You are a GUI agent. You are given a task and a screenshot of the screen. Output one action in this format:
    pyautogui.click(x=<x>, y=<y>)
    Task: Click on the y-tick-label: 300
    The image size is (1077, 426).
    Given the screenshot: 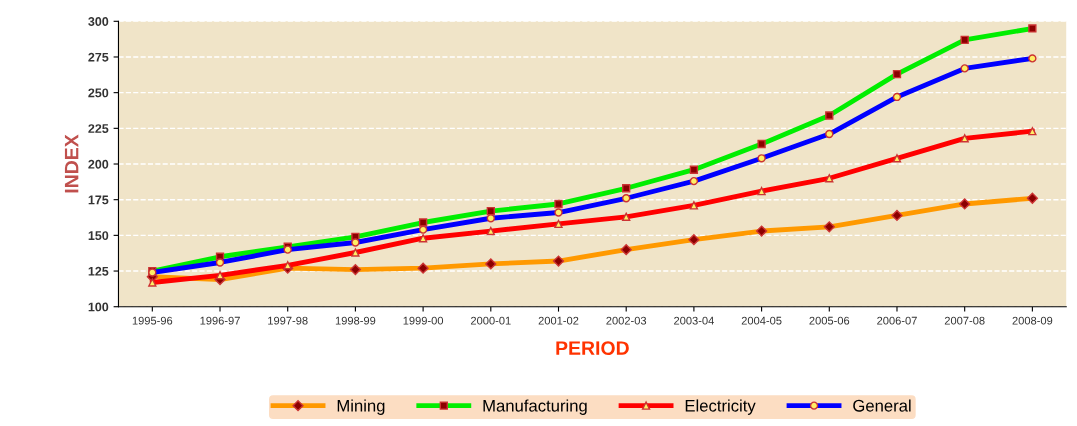 What is the action you would take?
    pyautogui.click(x=98, y=21)
    